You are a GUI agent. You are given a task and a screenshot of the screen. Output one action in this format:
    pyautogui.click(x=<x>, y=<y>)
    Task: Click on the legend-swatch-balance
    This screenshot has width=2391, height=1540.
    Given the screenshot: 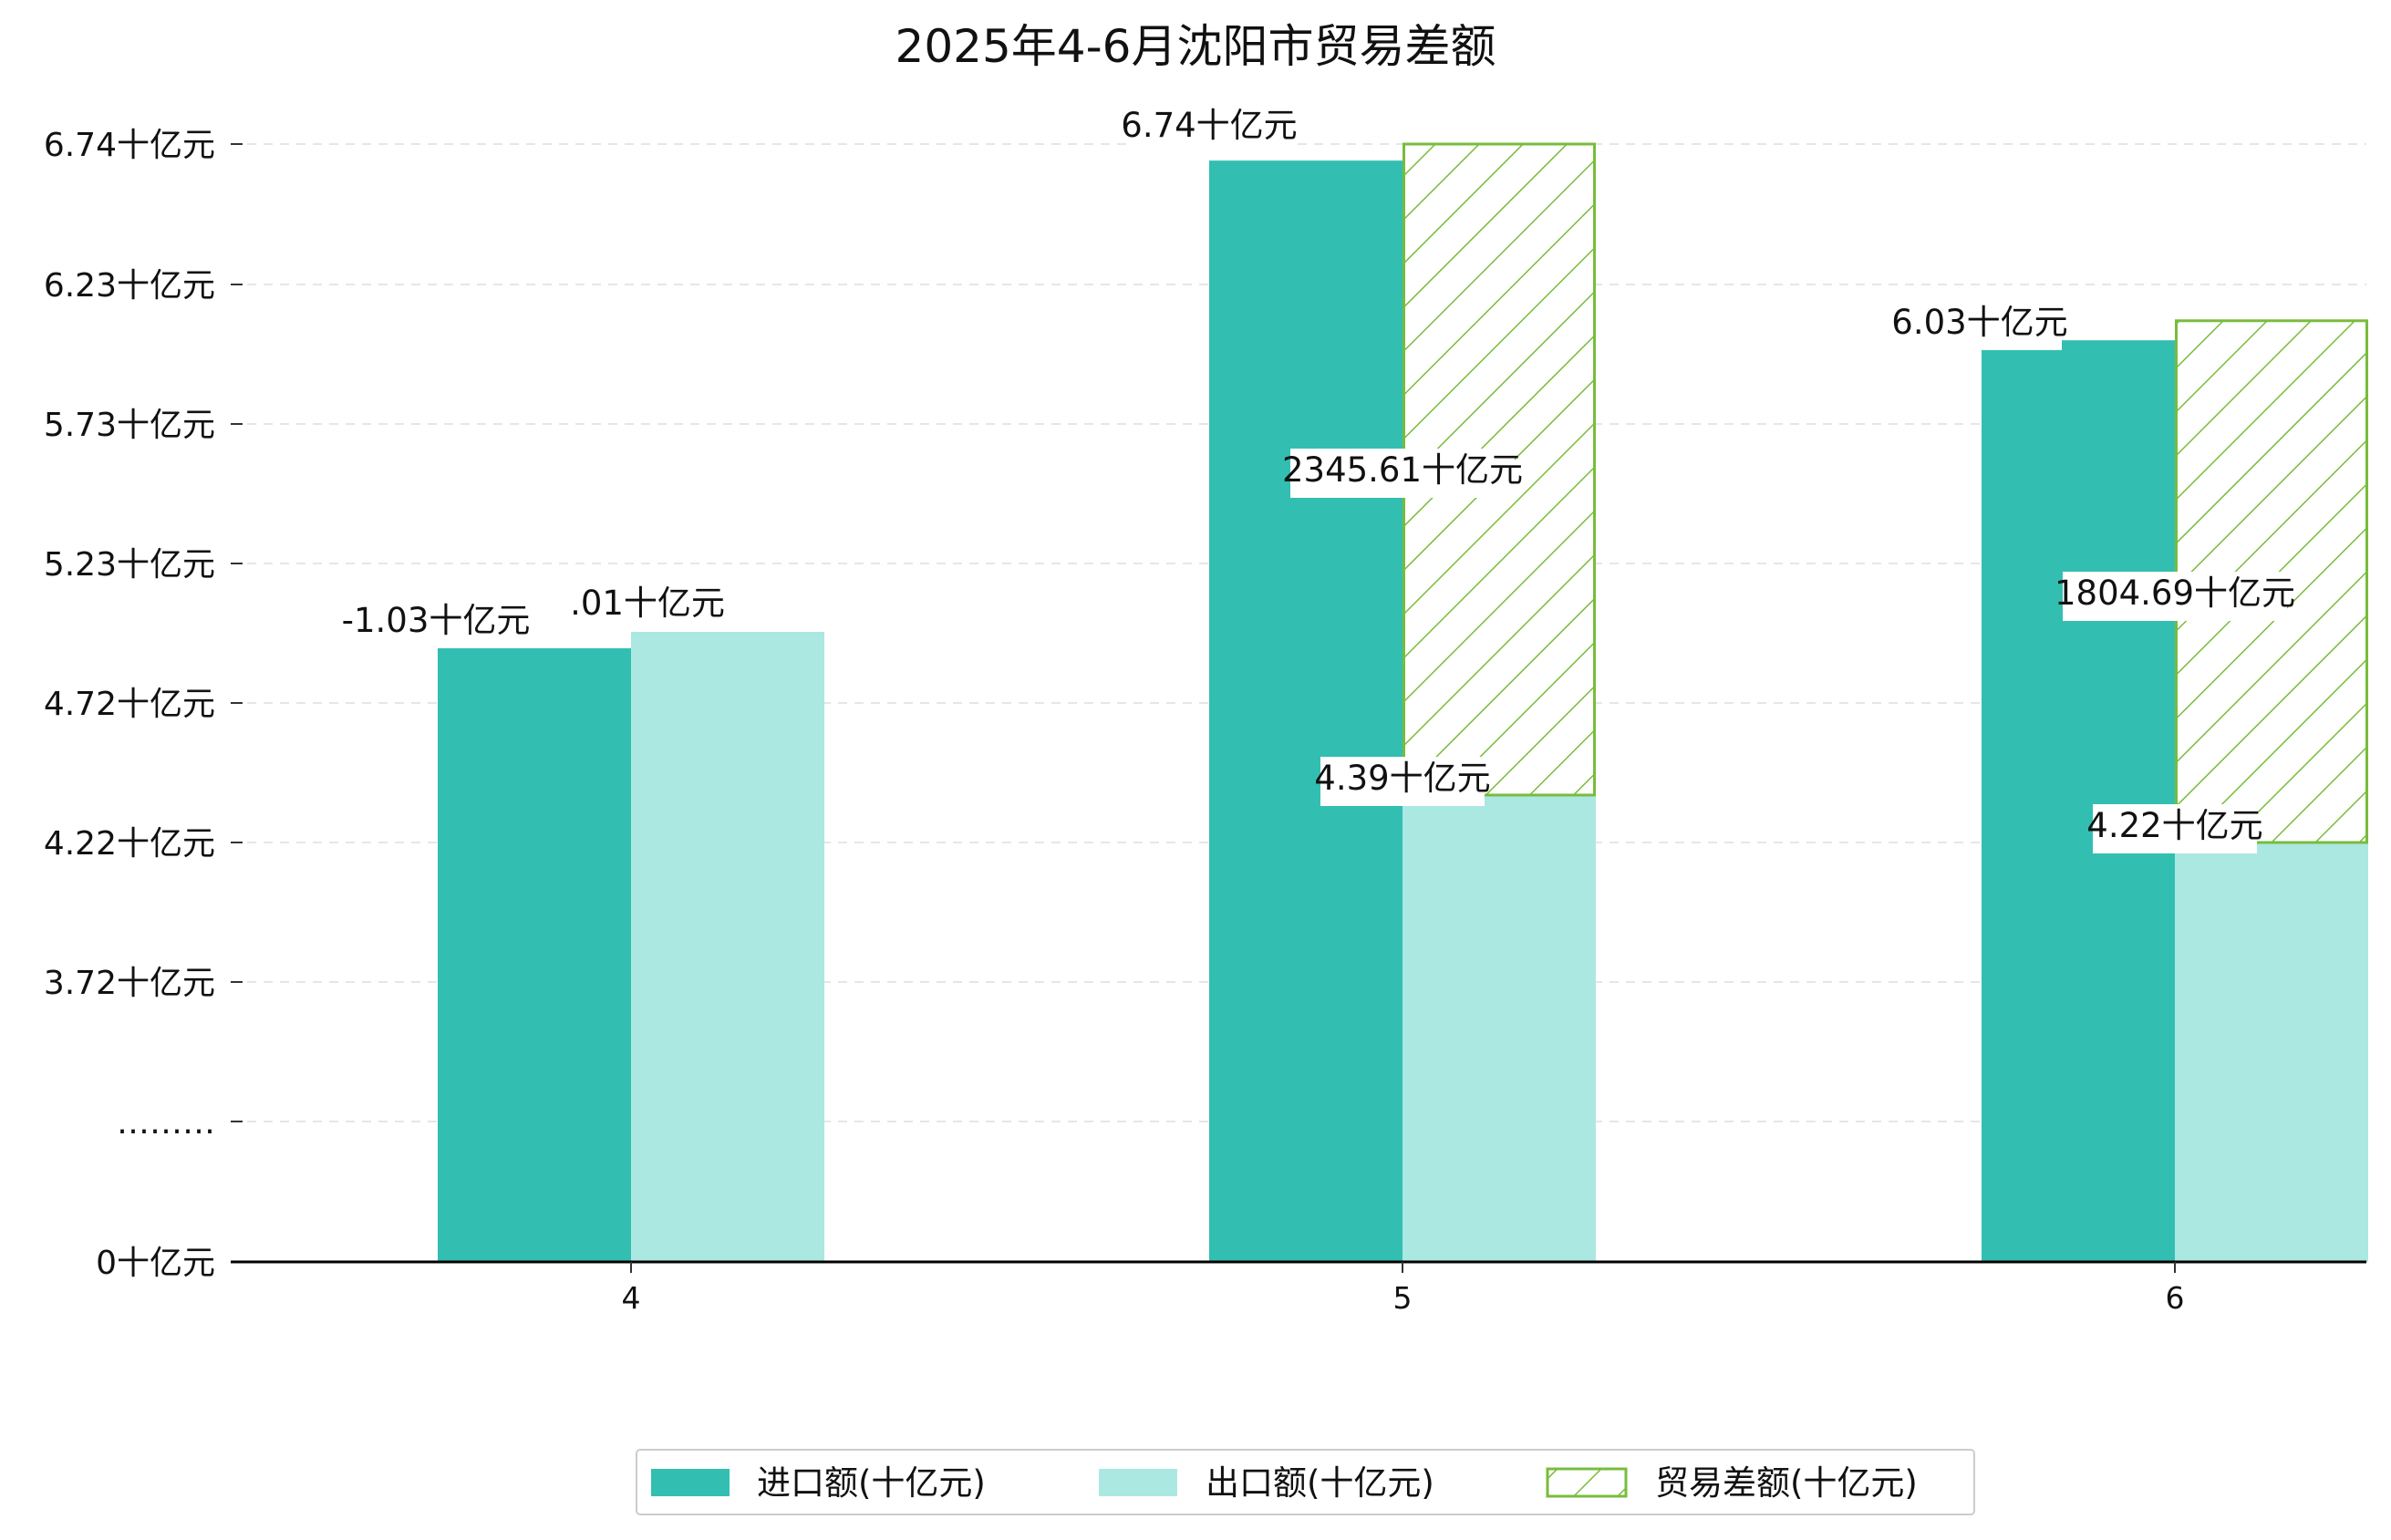 What is the action you would take?
    pyautogui.click(x=1587, y=1482)
    